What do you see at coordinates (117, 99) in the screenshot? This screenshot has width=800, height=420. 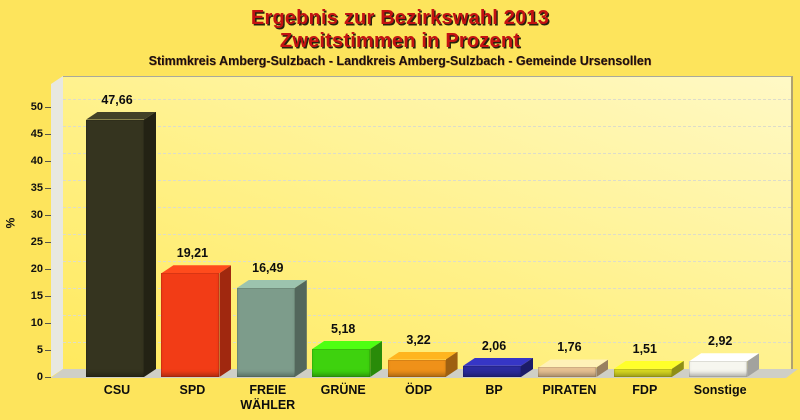 I see `bar-value-label: 47,66` at bounding box center [117, 99].